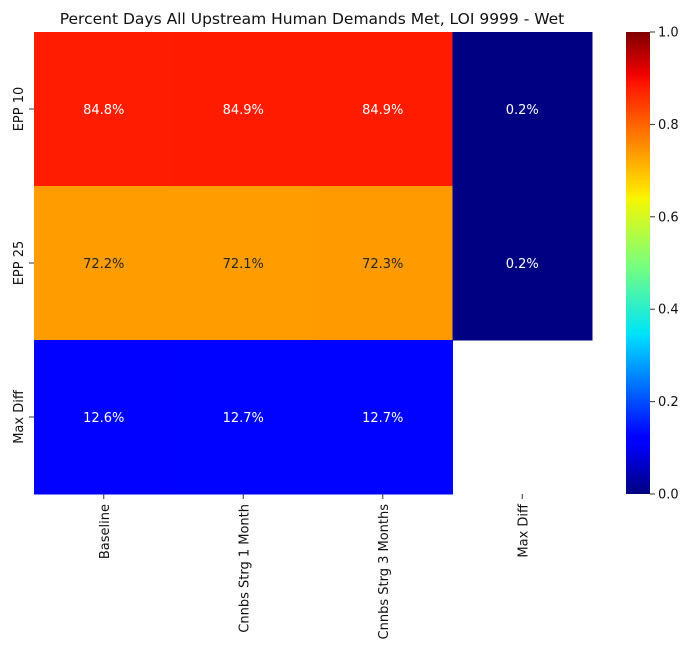 Image resolution: width=691 pixels, height=658 pixels. I want to click on x-tick-label-3: Max Diff, so click(523, 530).